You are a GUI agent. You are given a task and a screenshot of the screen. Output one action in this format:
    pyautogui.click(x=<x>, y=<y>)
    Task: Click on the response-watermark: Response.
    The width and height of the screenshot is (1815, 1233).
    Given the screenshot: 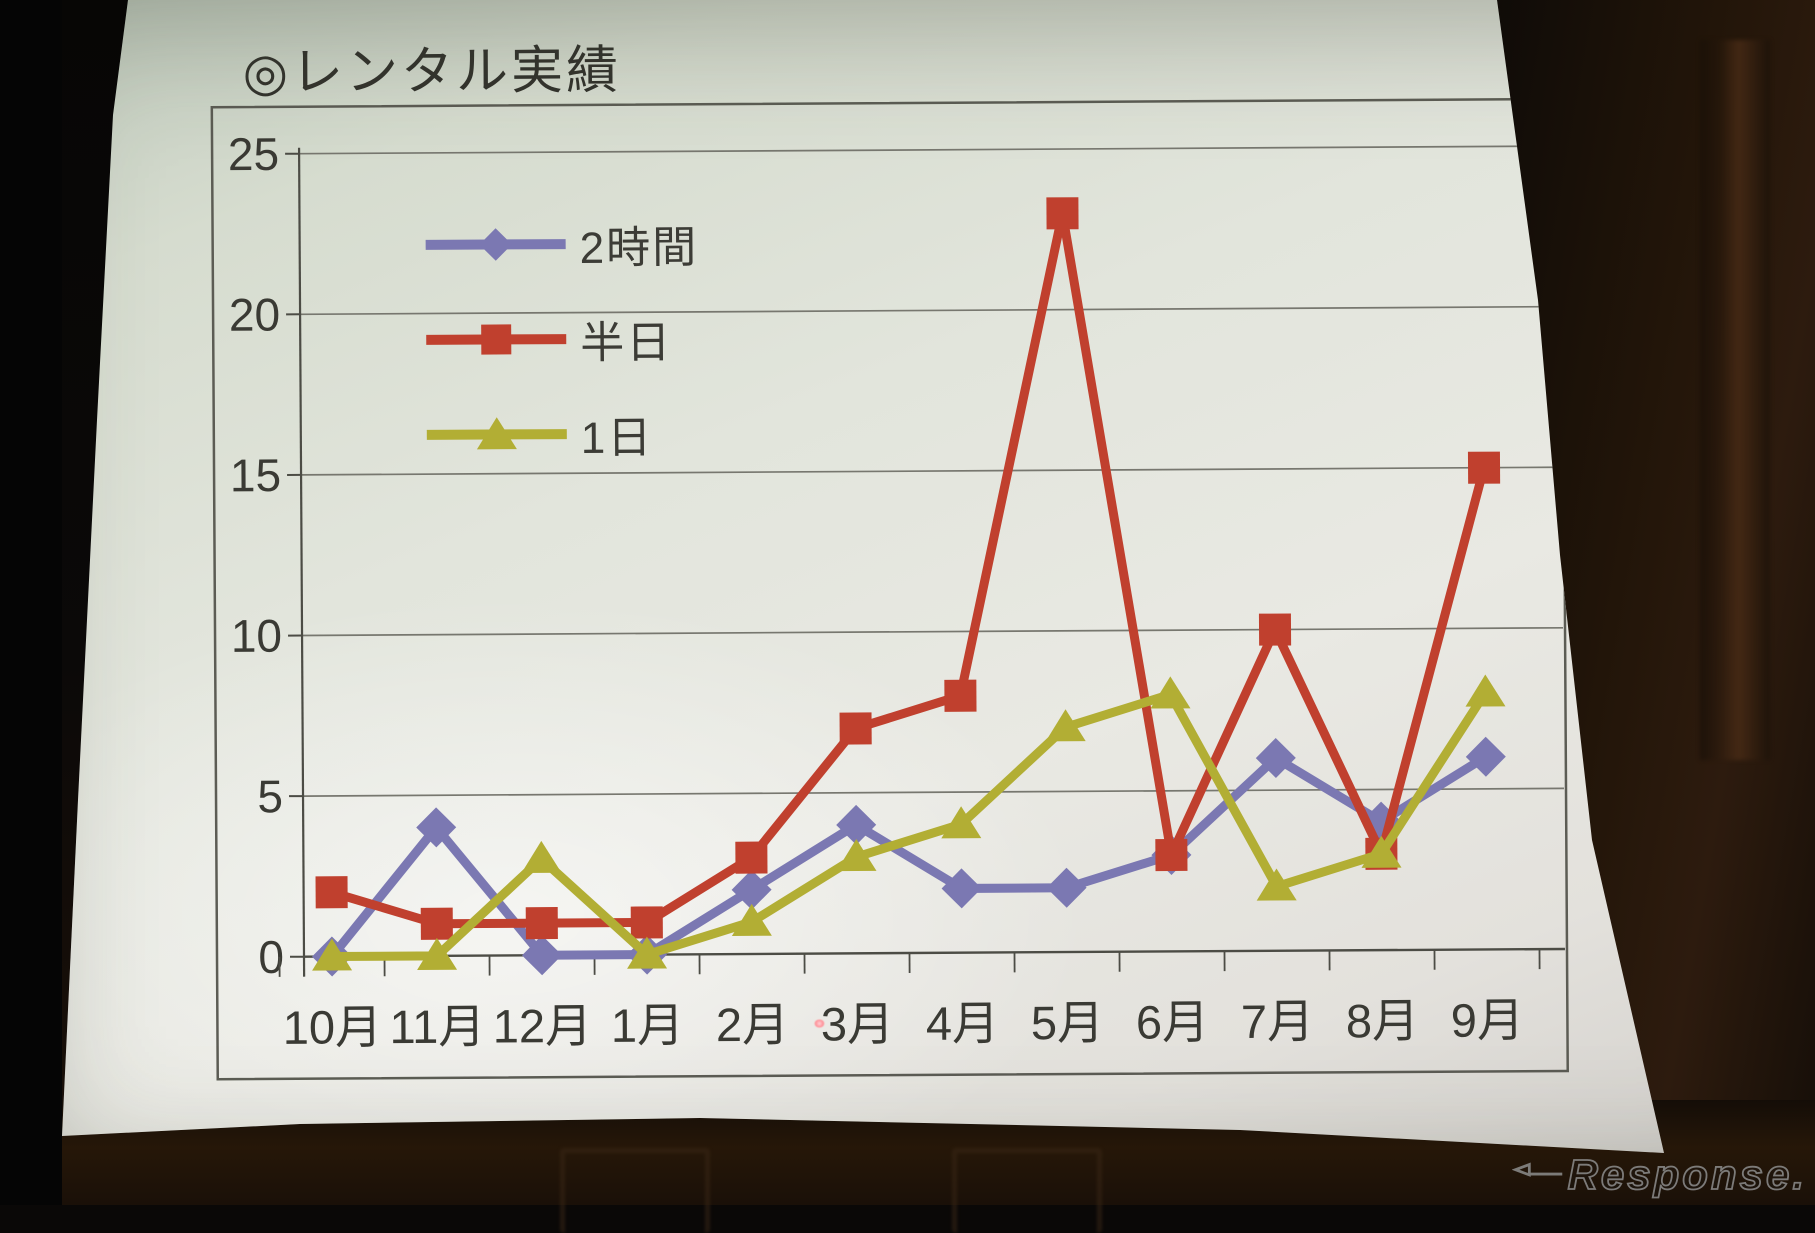 What is the action you would take?
    pyautogui.click(x=1659, y=1175)
    